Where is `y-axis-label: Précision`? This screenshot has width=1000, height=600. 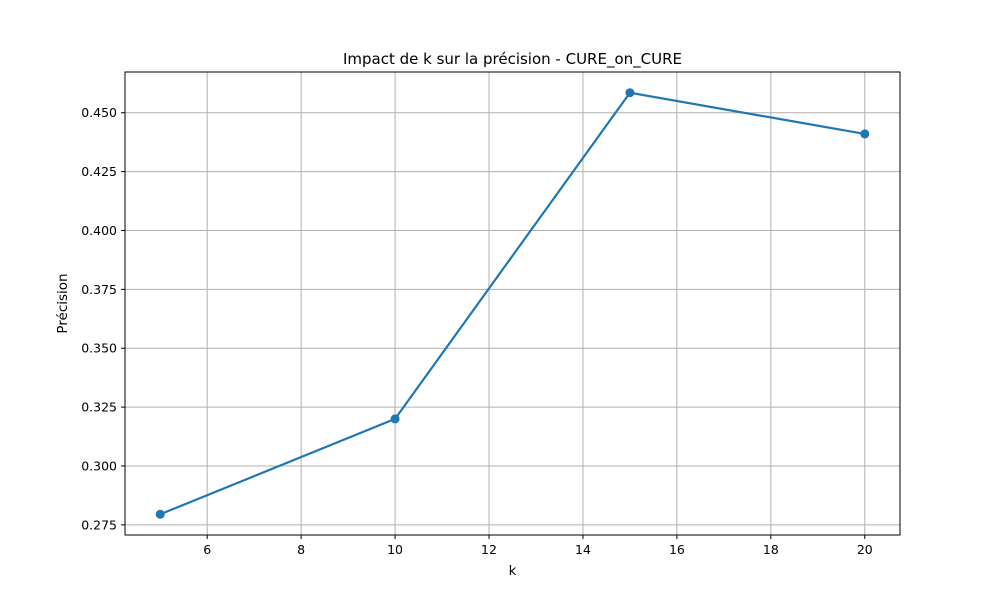 y-axis-label: Précision is located at coordinates (63, 303).